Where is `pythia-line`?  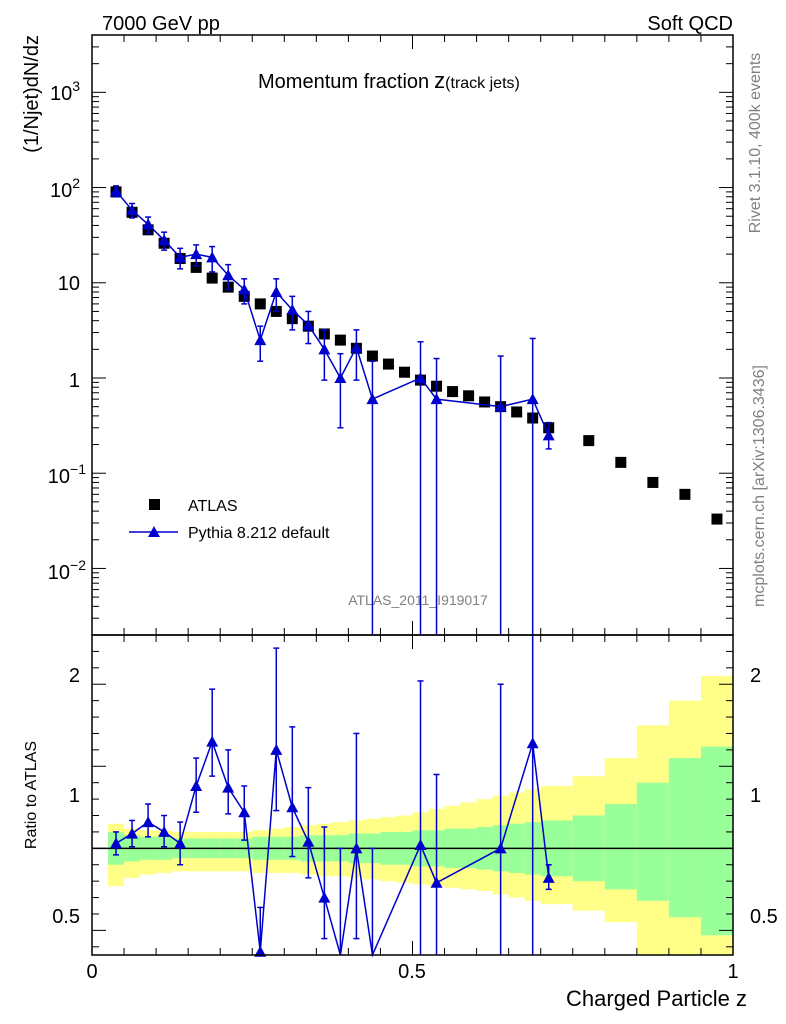 pythia-line is located at coordinates (332, 313).